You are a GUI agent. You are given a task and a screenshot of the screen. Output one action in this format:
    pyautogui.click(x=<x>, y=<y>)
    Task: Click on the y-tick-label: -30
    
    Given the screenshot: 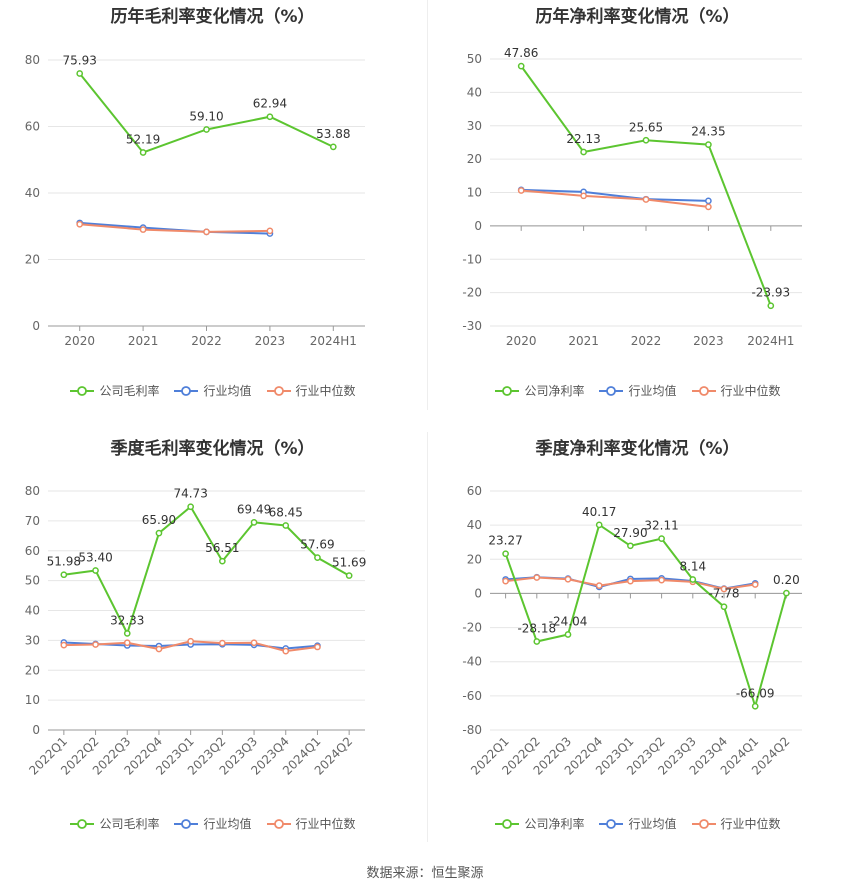 What is the action you would take?
    pyautogui.click(x=472, y=326)
    